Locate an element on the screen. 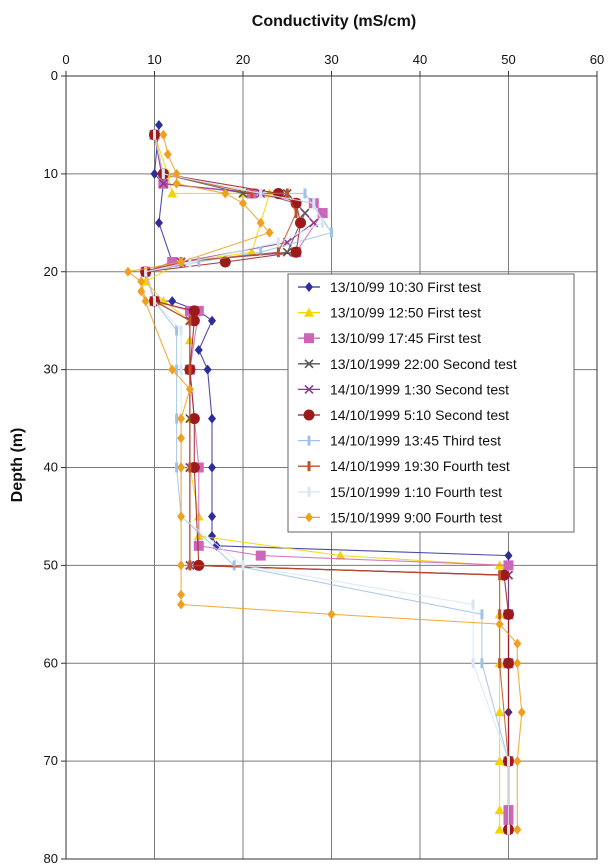 The image size is (608, 868). legend-item: 13/10/99 10:30 First test is located at coordinates (389, 287).